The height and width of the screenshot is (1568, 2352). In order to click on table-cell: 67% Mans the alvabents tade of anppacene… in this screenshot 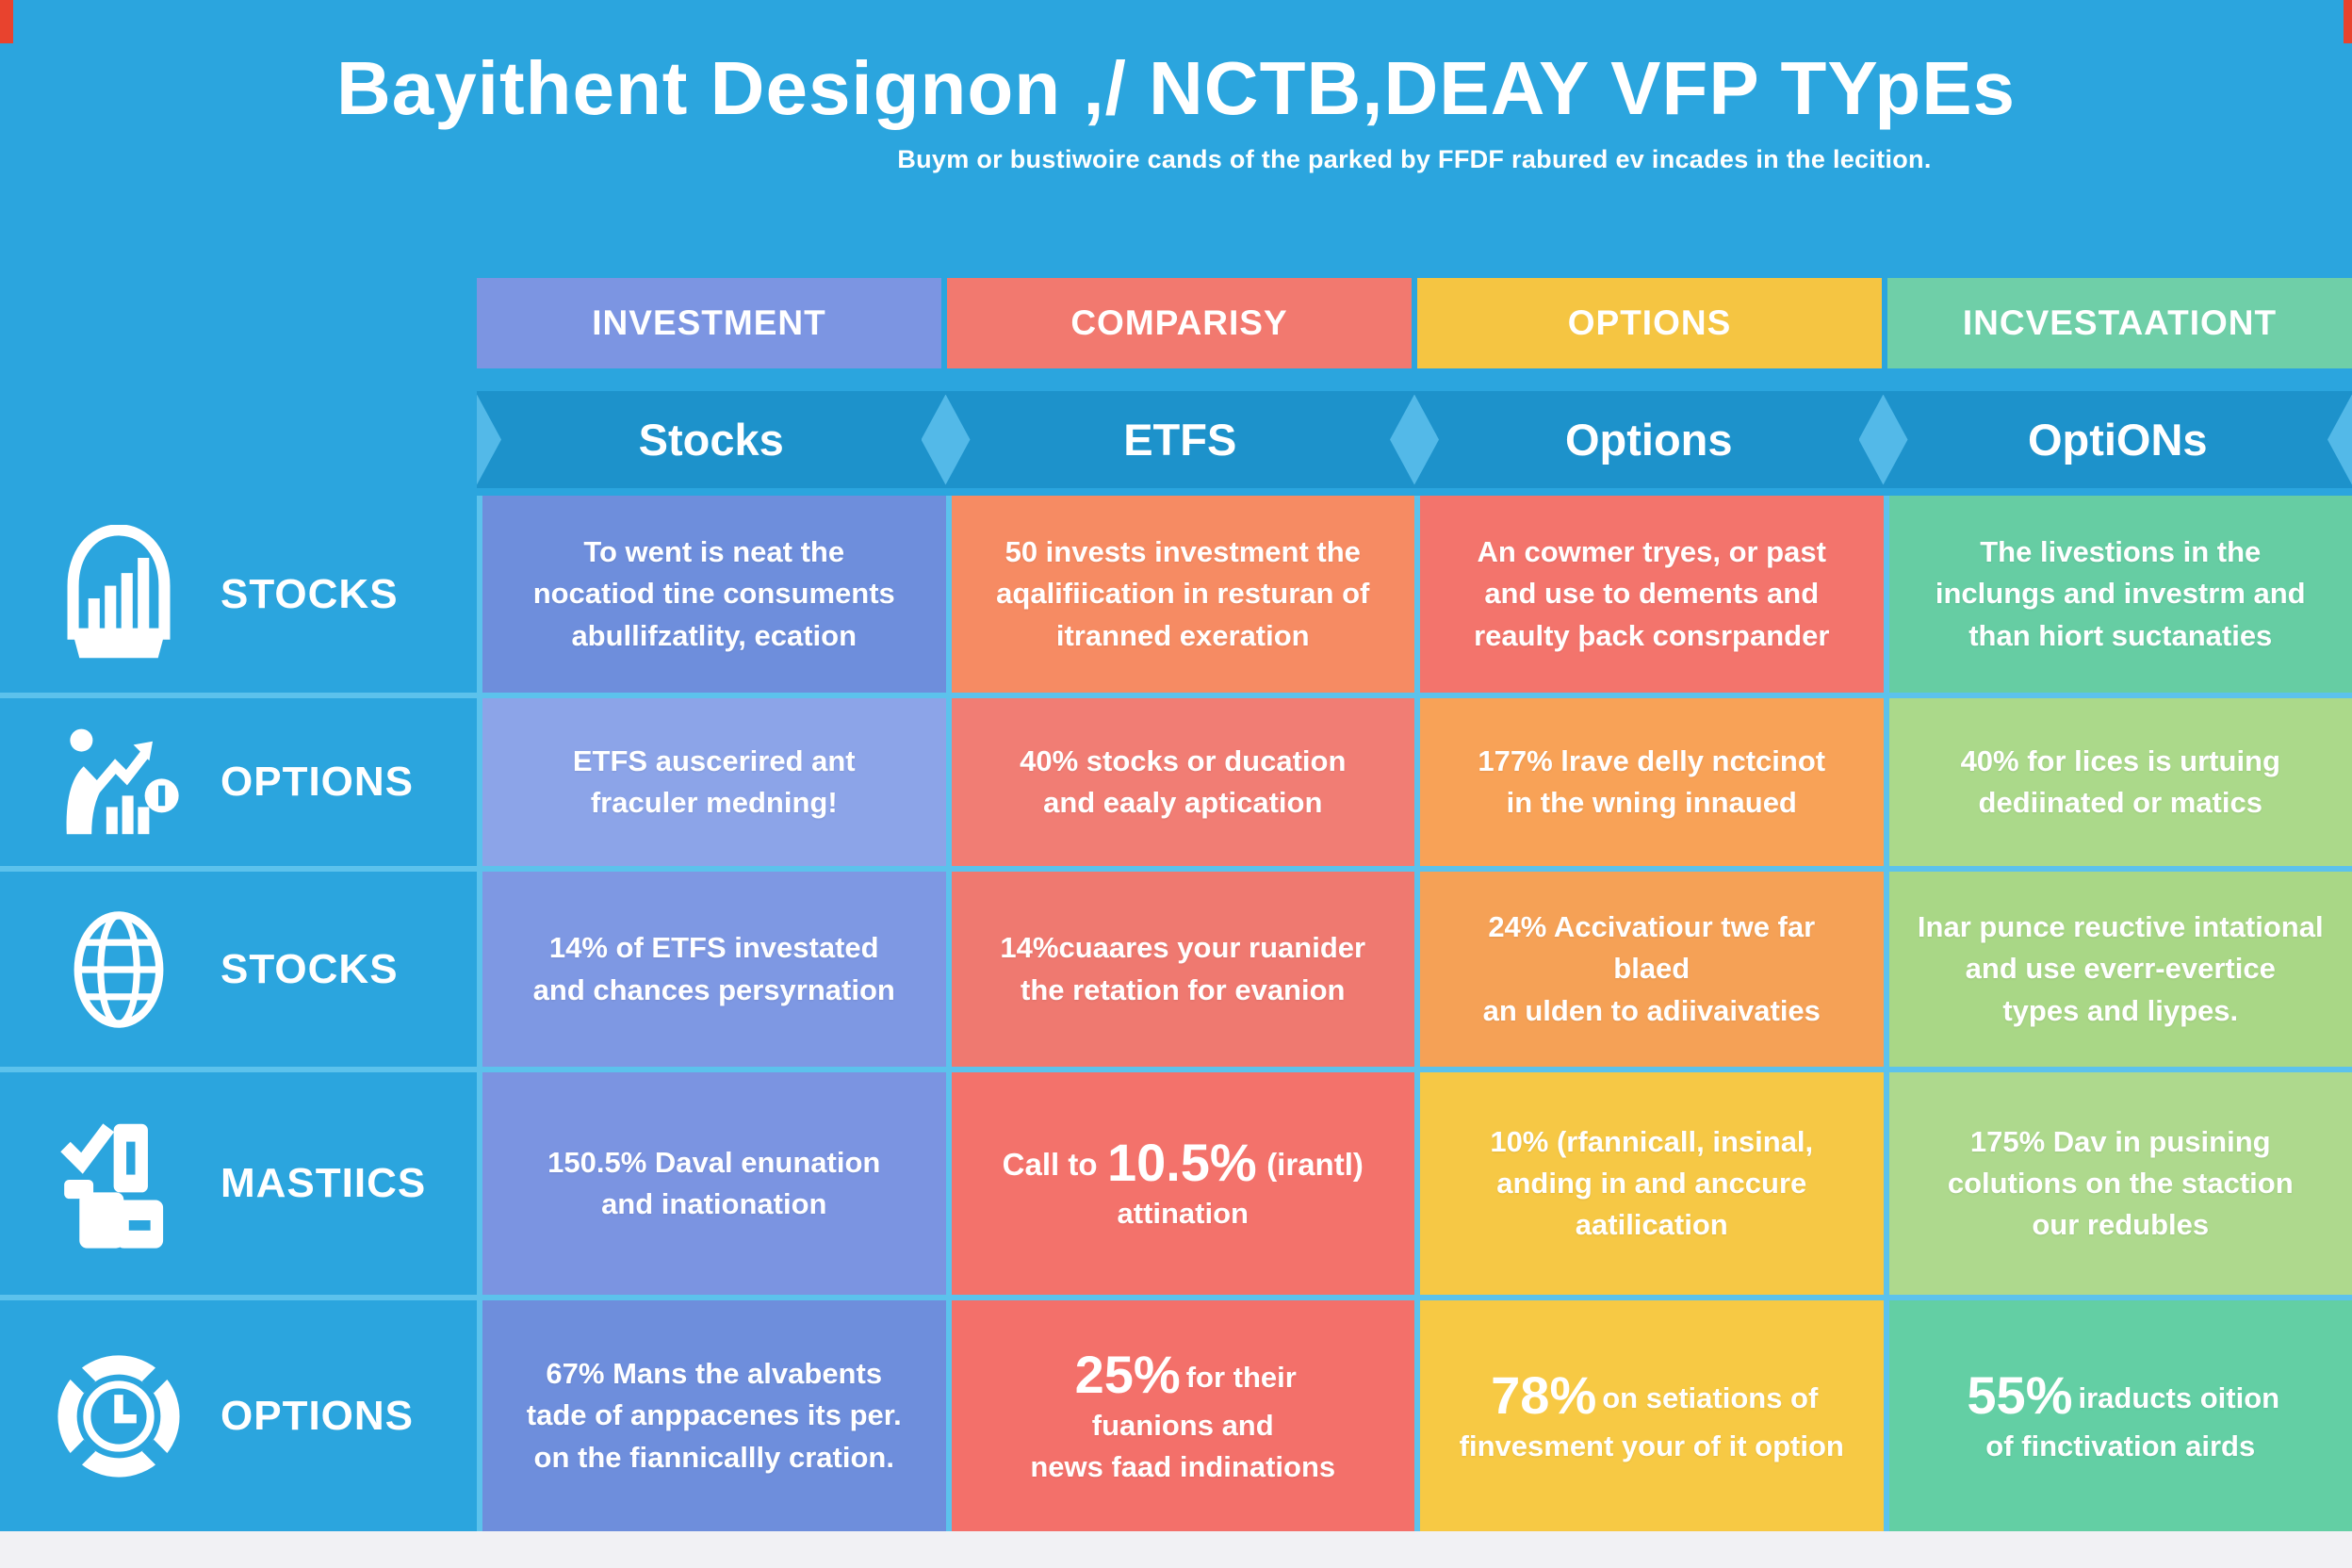, I will do `click(714, 1416)`.